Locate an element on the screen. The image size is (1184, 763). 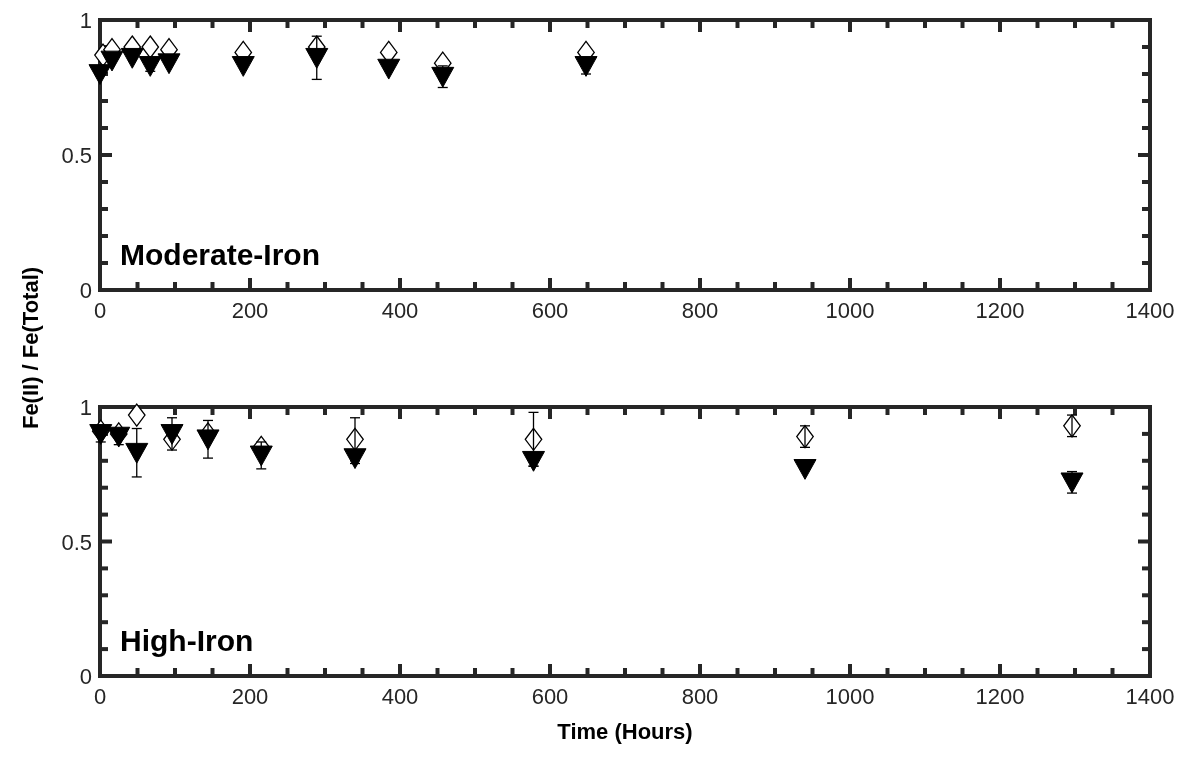
x-axis-title: Time (Hours) is located at coordinates (625, 731).